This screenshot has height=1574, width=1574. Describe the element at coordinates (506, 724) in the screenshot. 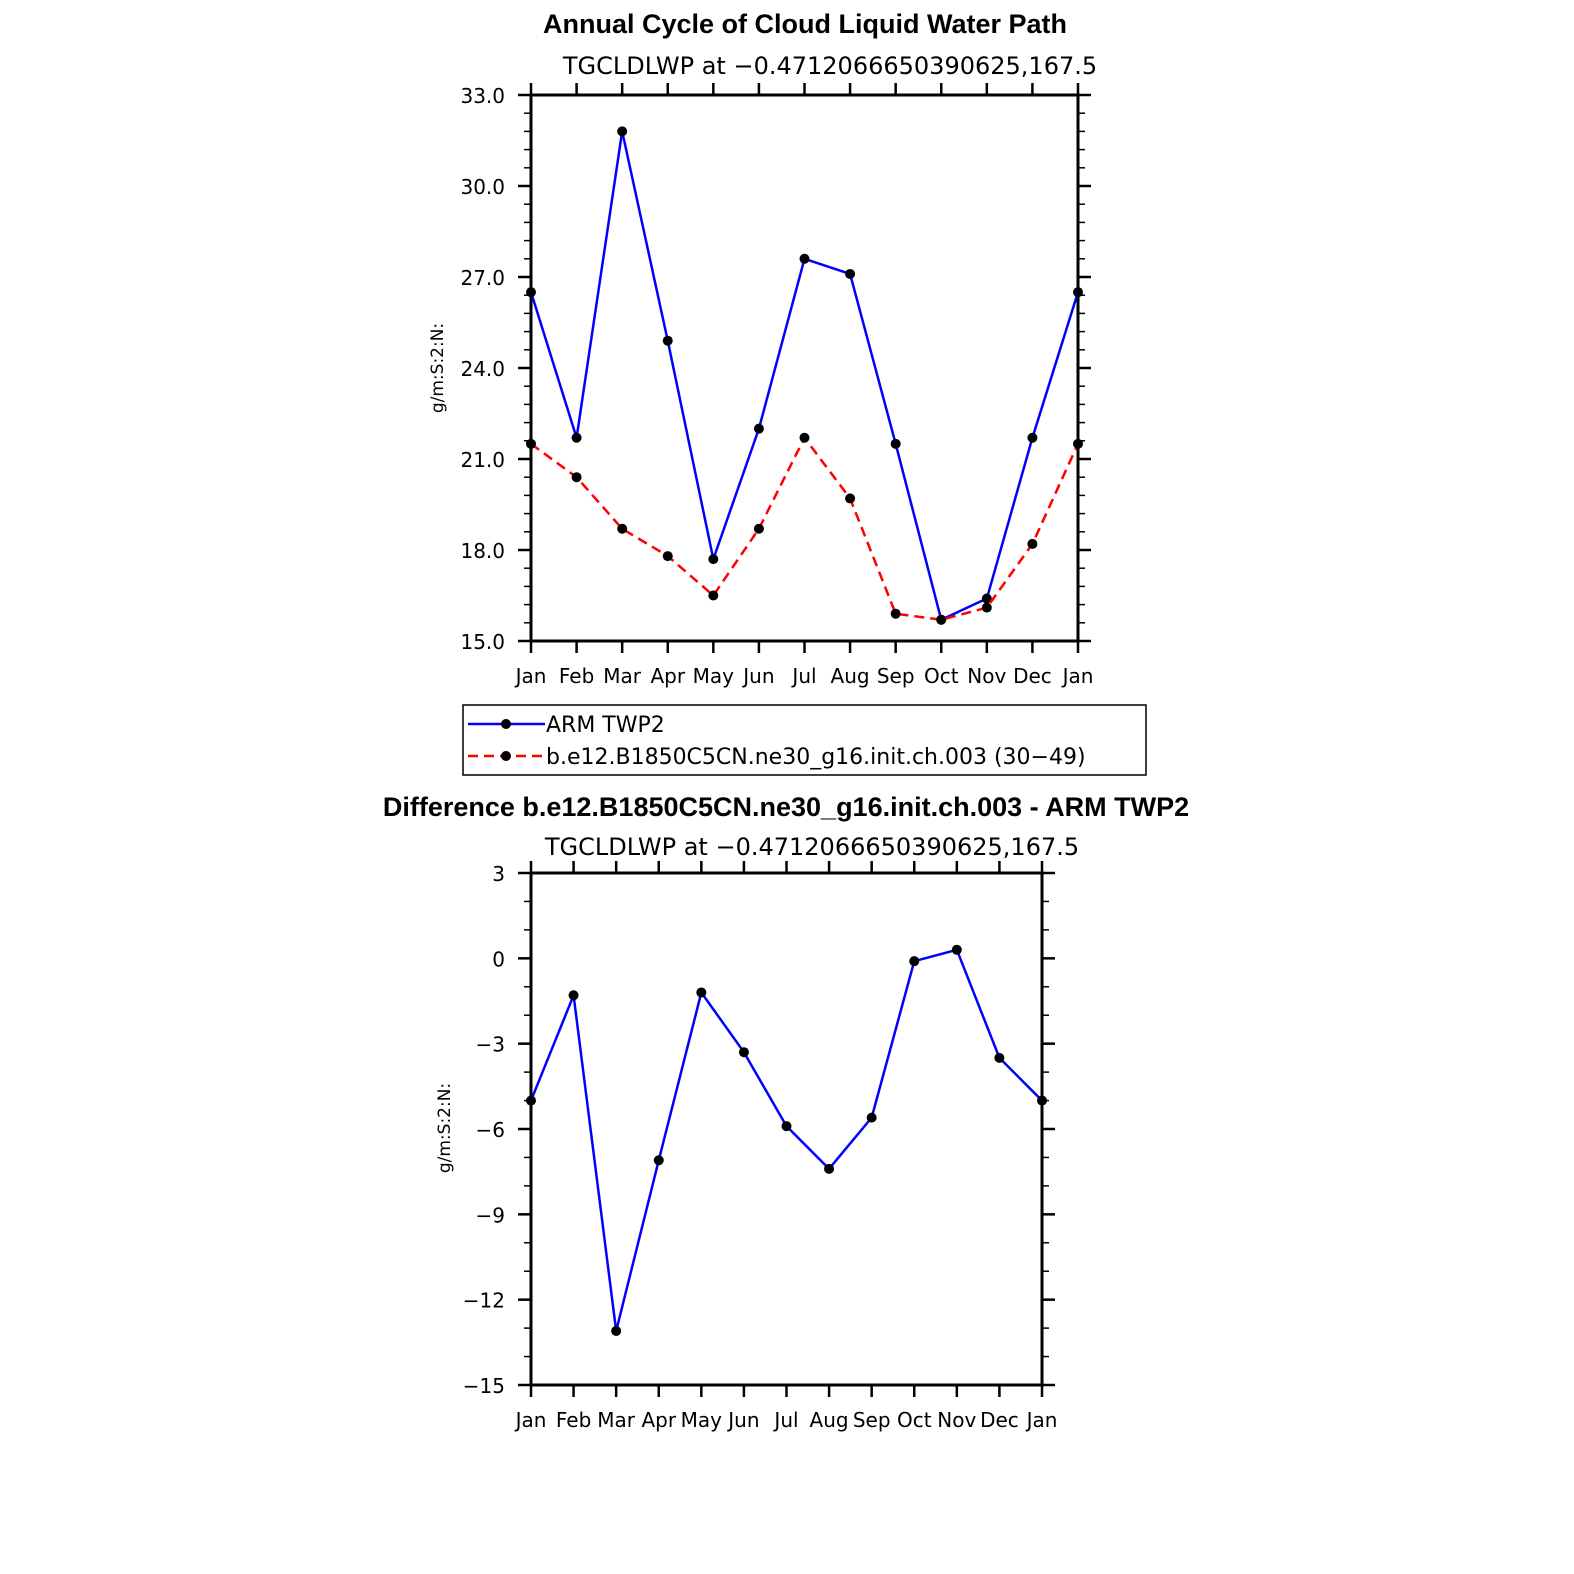

I see `legend-marker-arm-twp2` at that location.